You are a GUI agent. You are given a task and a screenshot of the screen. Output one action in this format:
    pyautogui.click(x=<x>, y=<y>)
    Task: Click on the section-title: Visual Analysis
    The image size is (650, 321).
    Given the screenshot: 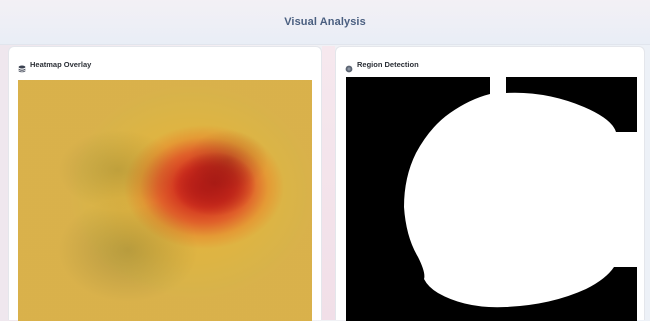 What is the action you would take?
    pyautogui.click(x=325, y=22)
    